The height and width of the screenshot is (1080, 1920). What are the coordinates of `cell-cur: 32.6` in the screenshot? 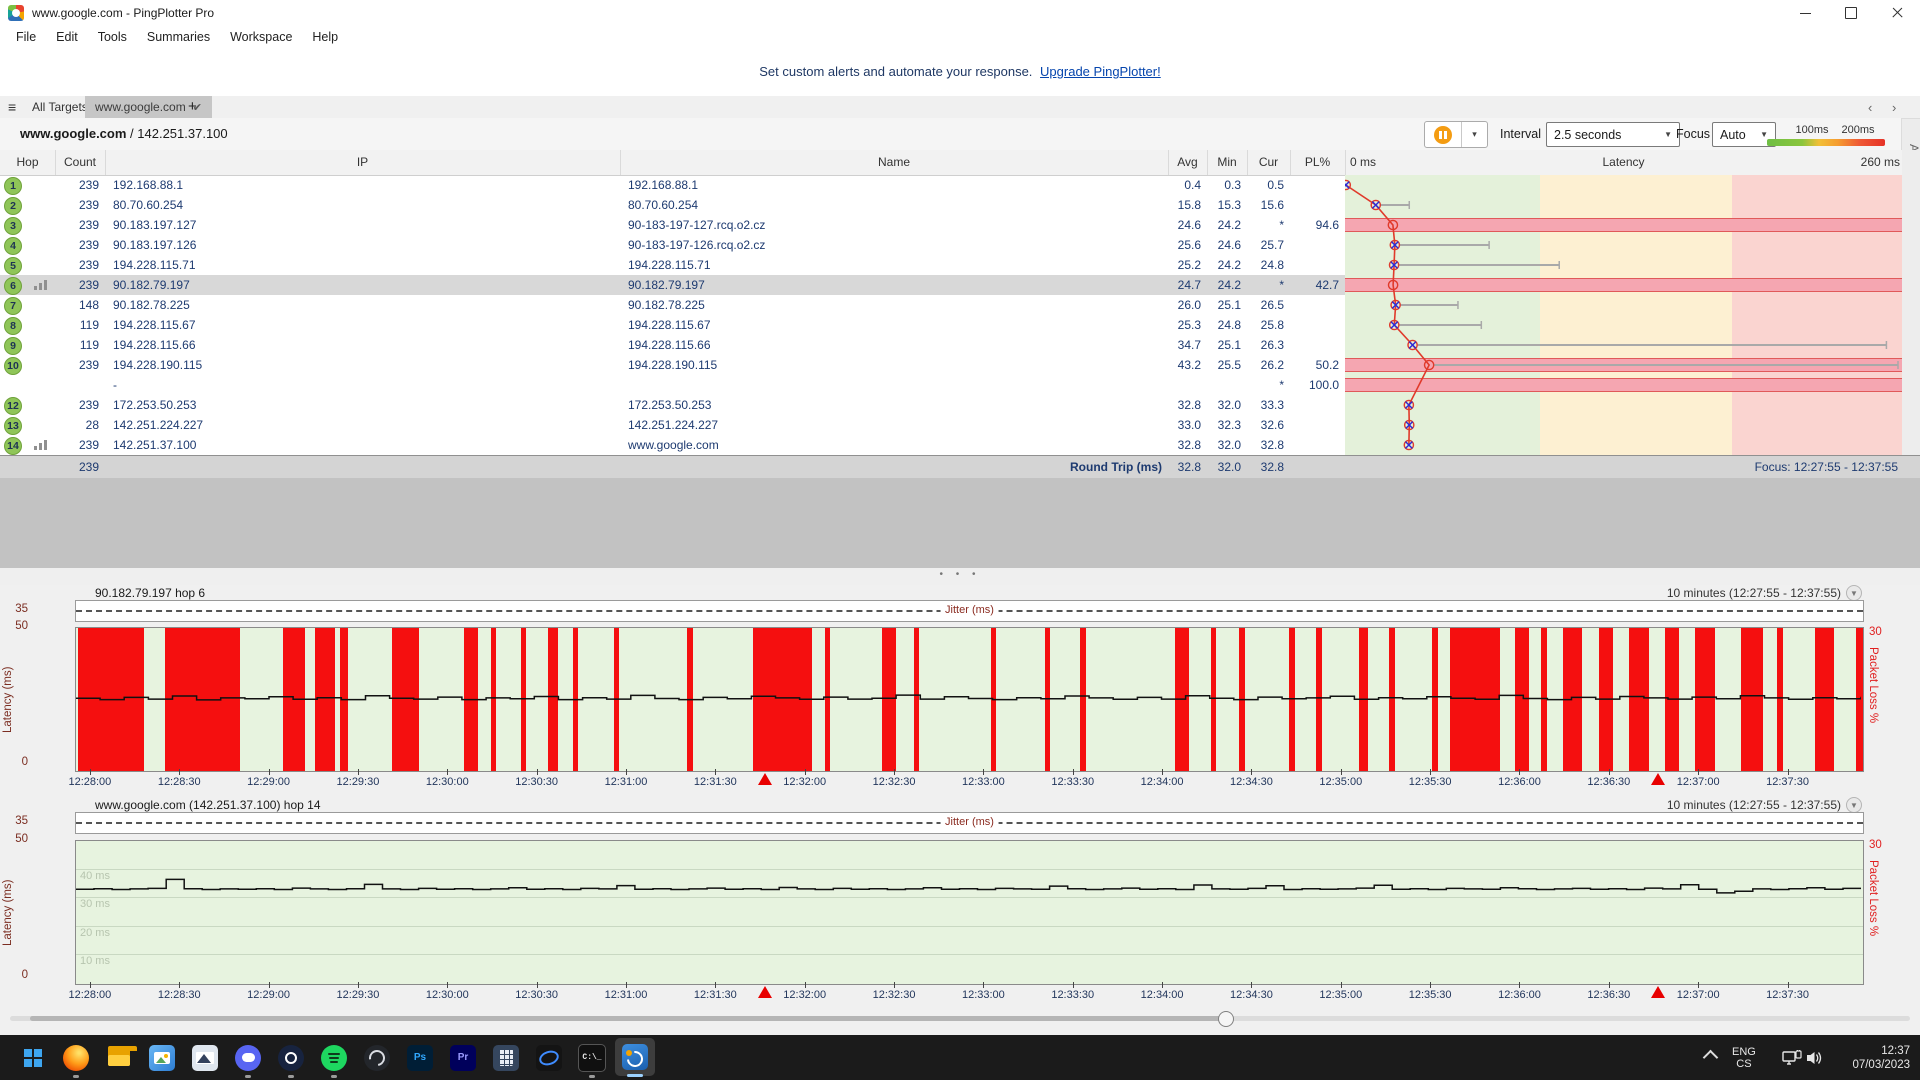 It's located at (1272, 425).